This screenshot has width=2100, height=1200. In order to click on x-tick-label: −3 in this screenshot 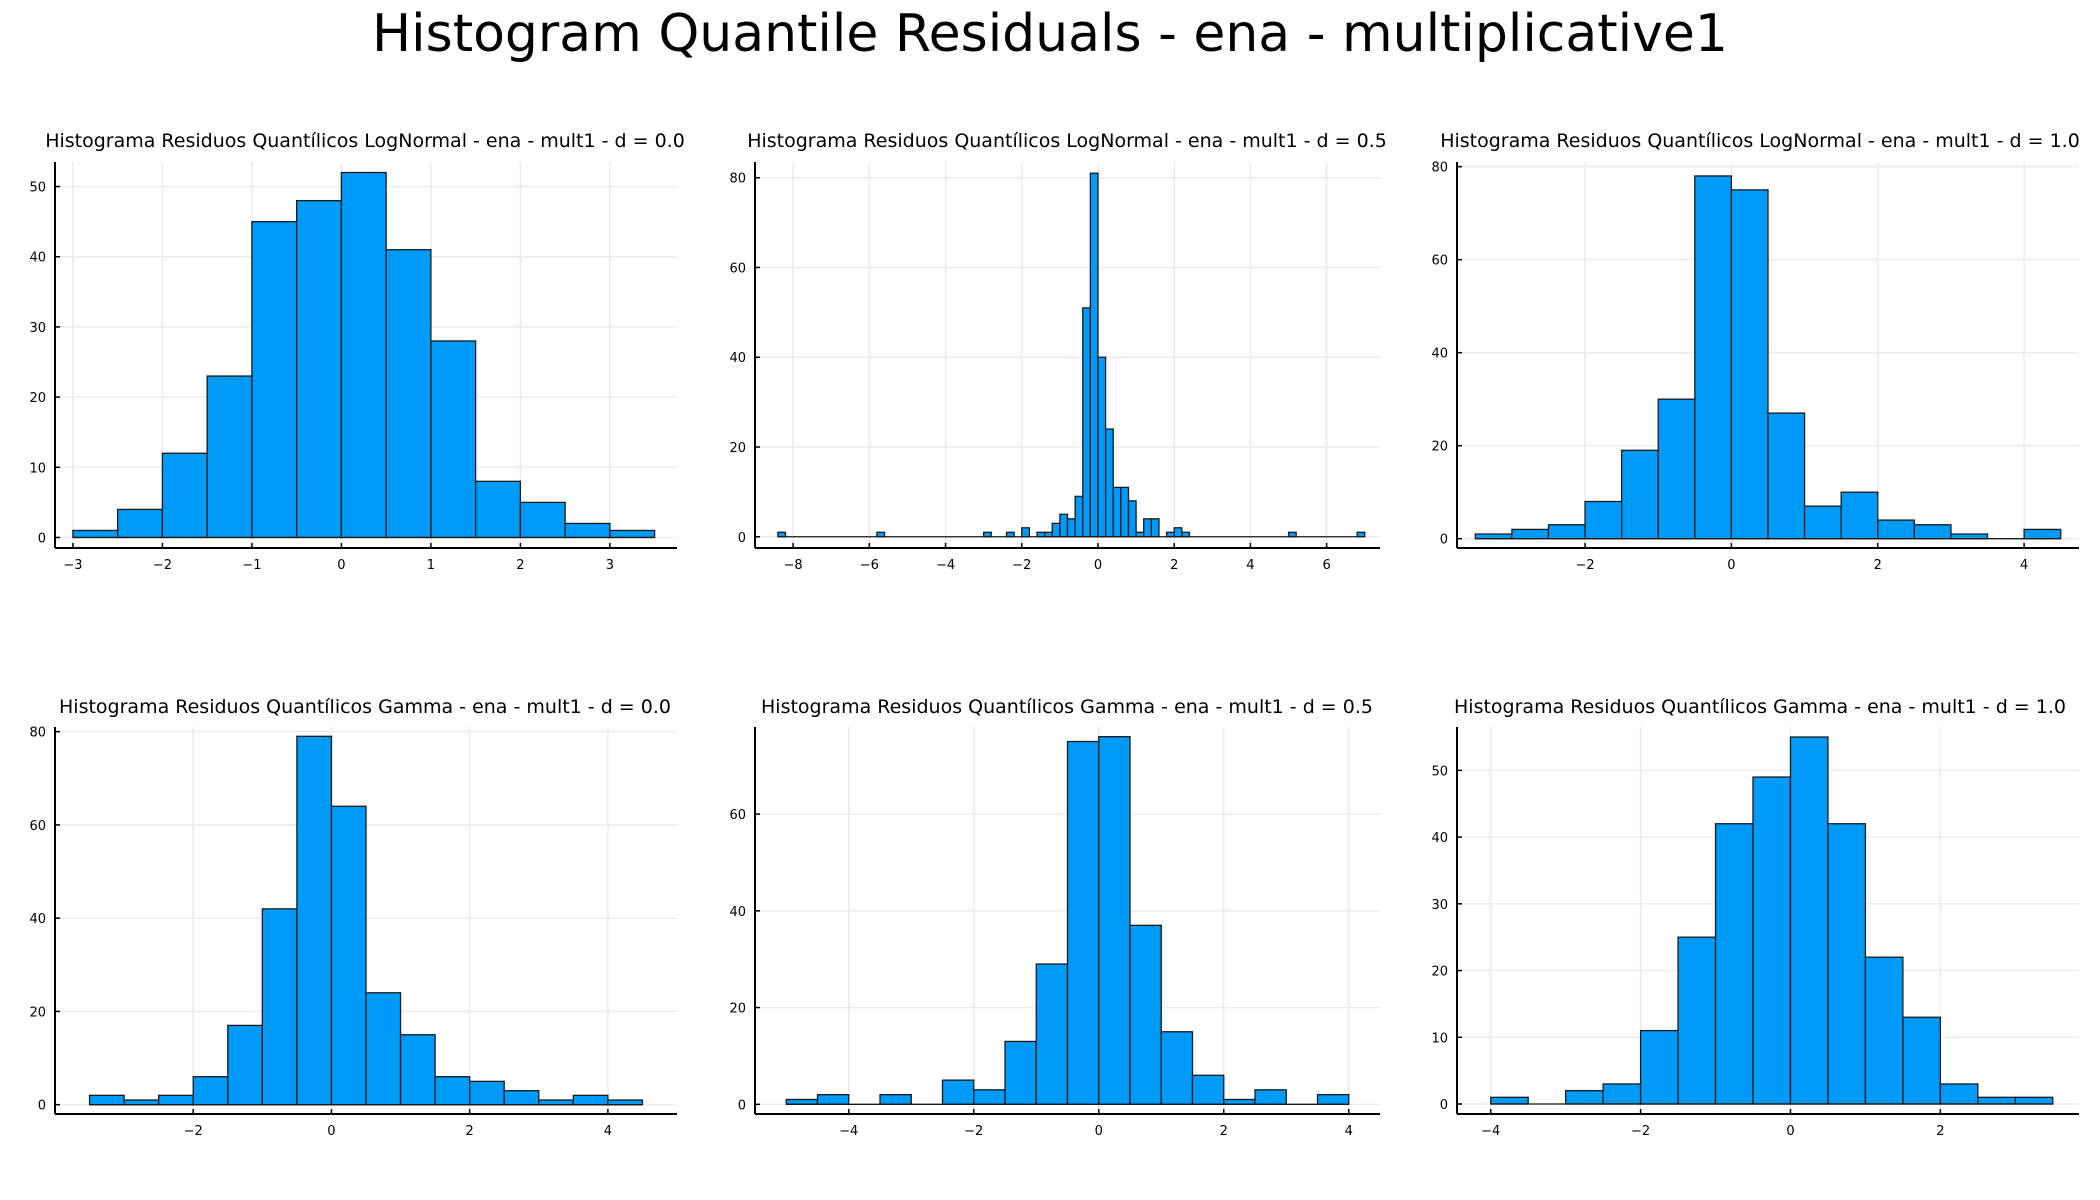, I will do `click(72, 565)`.